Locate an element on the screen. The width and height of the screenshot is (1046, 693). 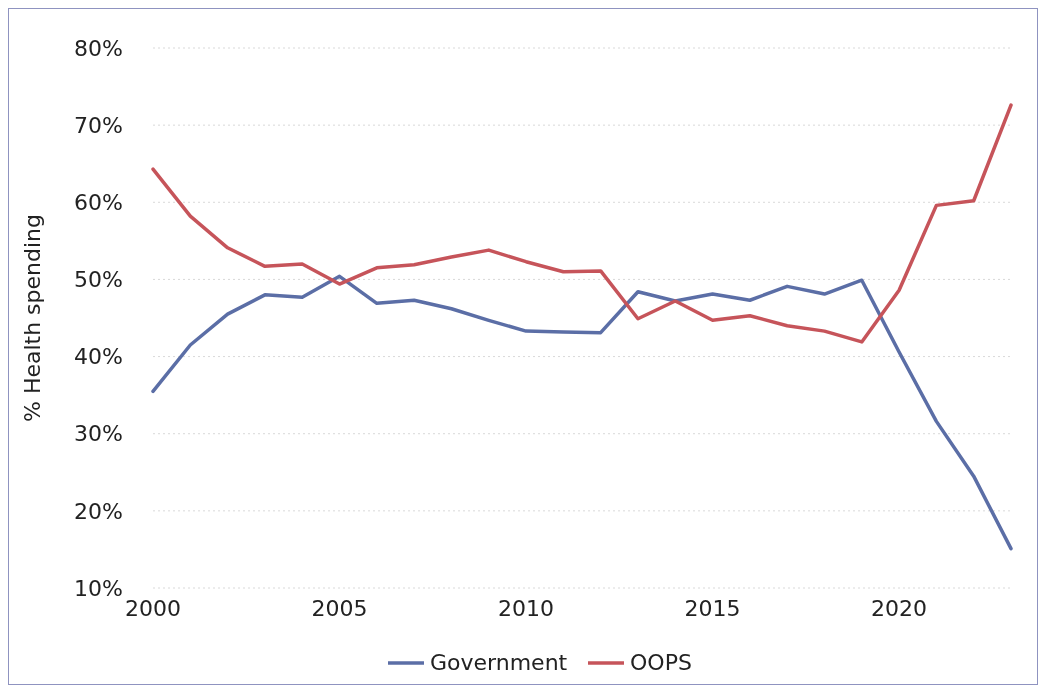
y-tick-label: 50% is located at coordinates (98, 280).